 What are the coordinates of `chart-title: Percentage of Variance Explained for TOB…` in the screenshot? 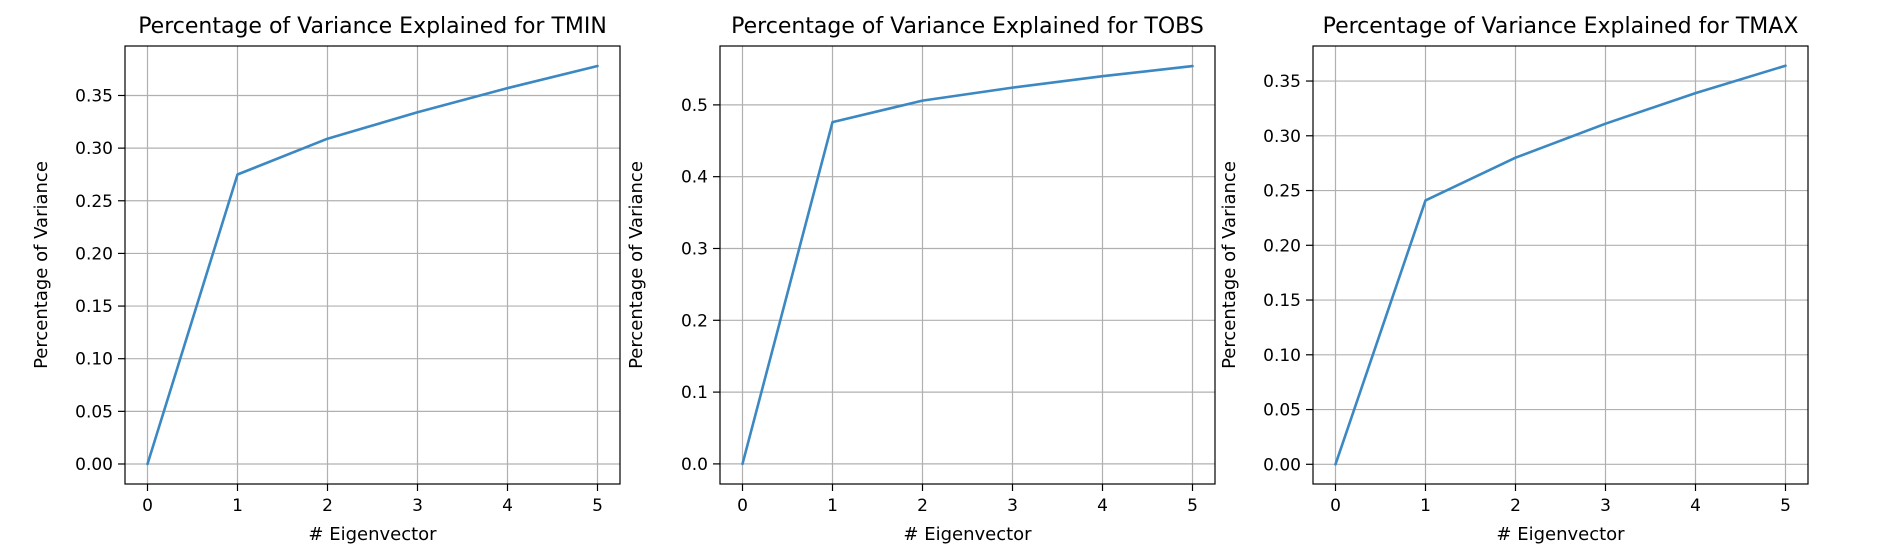 It's located at (967, 26).